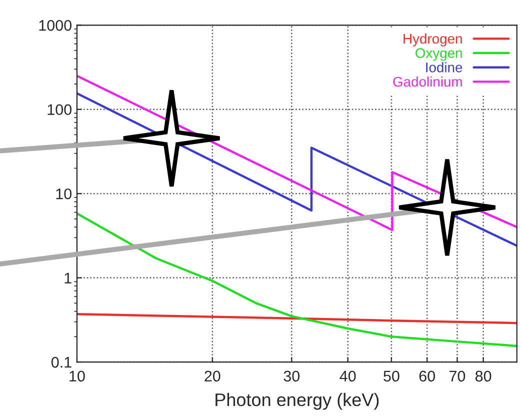  I want to click on x-tick-label: 10, so click(77, 376).